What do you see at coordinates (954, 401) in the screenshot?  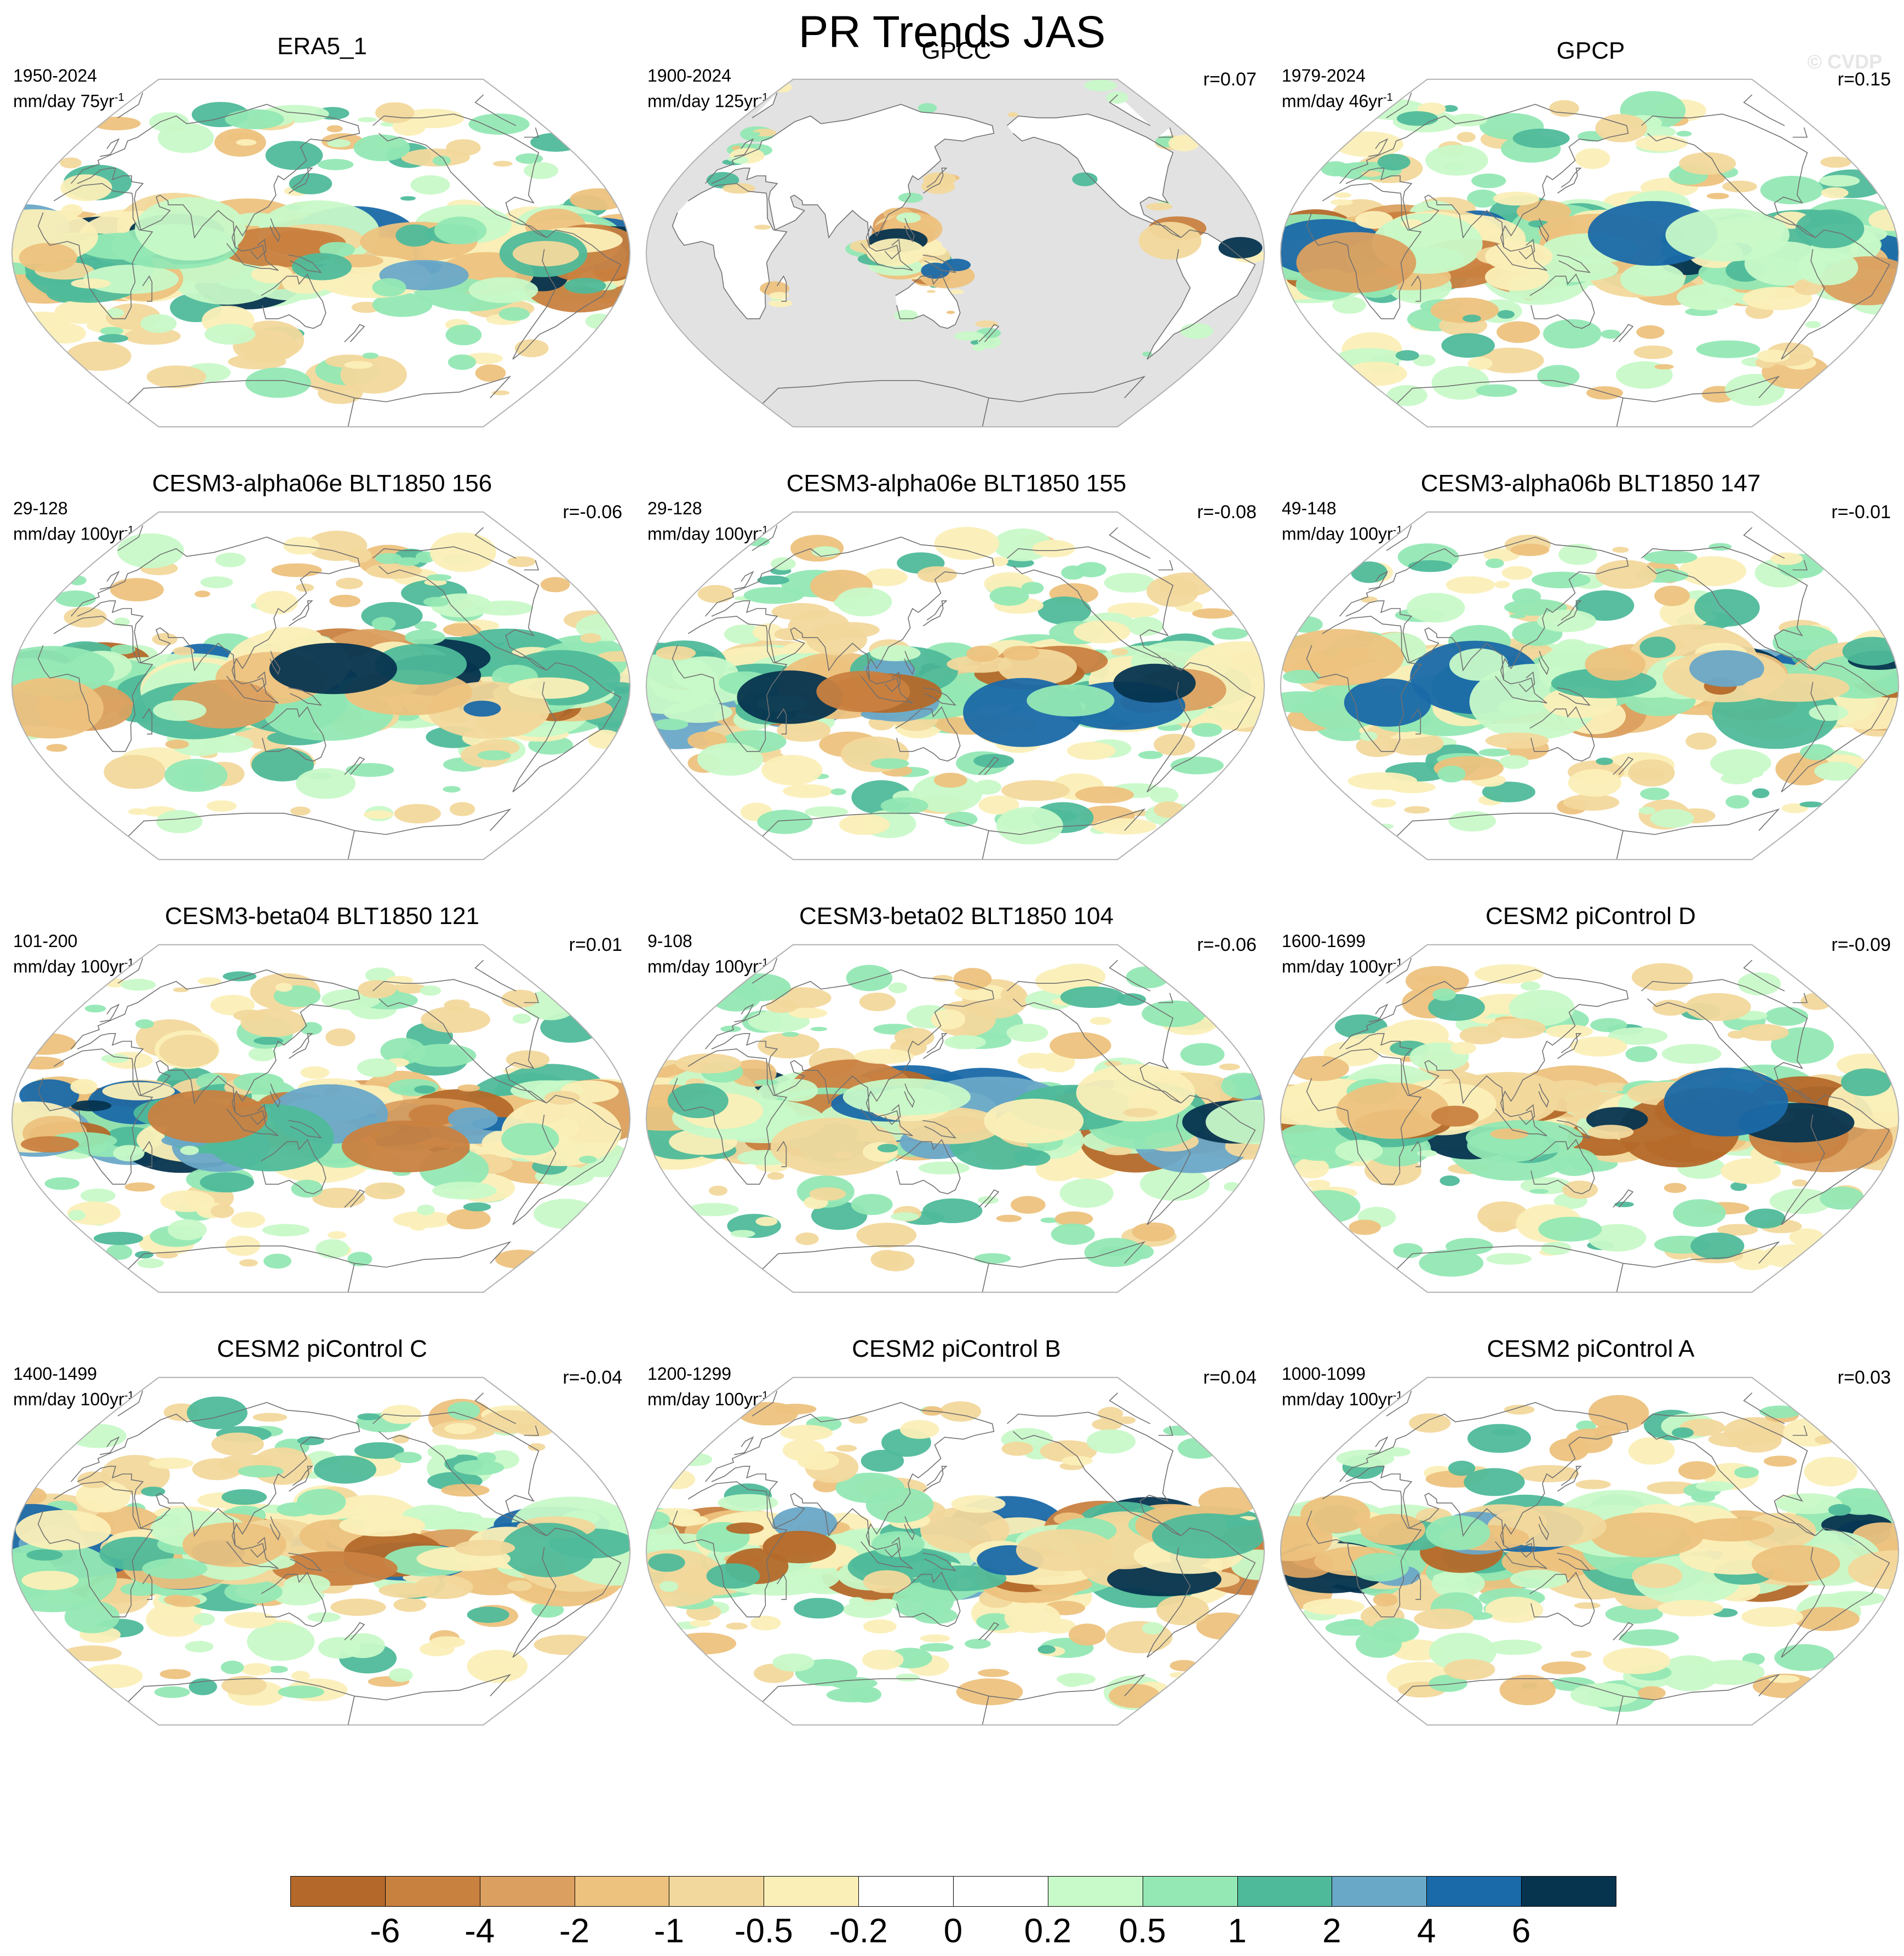 I see `coastline-antarctica` at bounding box center [954, 401].